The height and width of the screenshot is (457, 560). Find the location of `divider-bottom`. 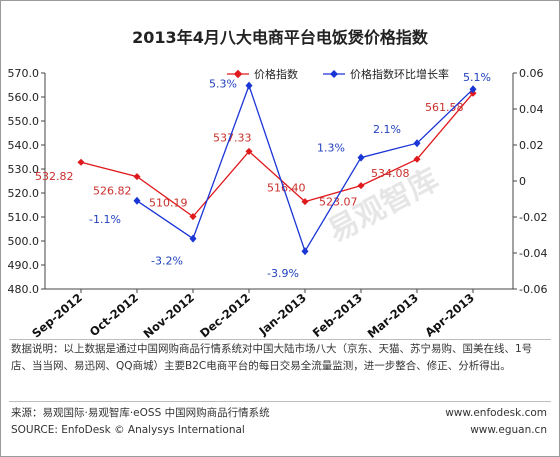

divider-bottom is located at coordinates (280, 401).